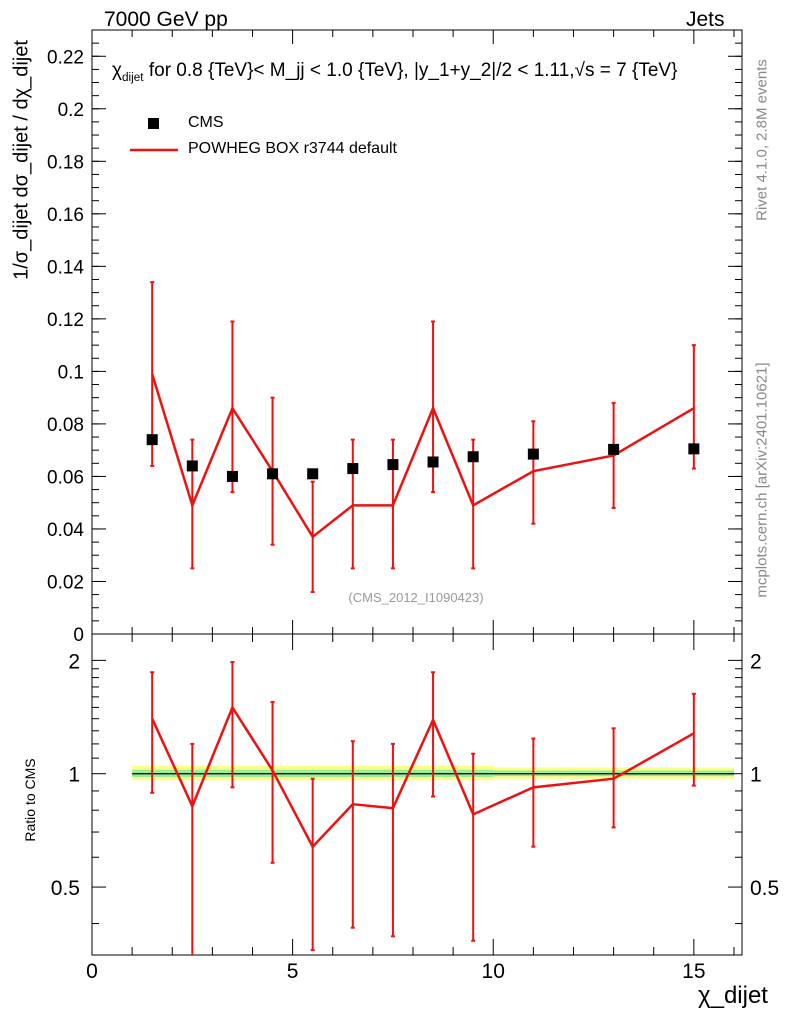 This screenshot has width=786, height=1024. Describe the element at coordinates (65, 215) in the screenshot. I see `main-y-tick-label: 0.16` at that location.